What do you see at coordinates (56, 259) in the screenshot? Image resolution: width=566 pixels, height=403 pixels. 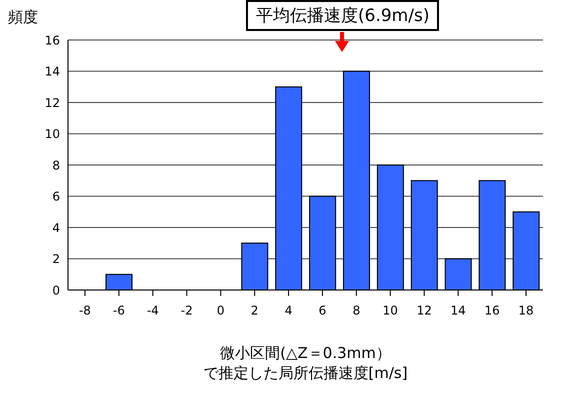 I see `y-tick-label: 2` at bounding box center [56, 259].